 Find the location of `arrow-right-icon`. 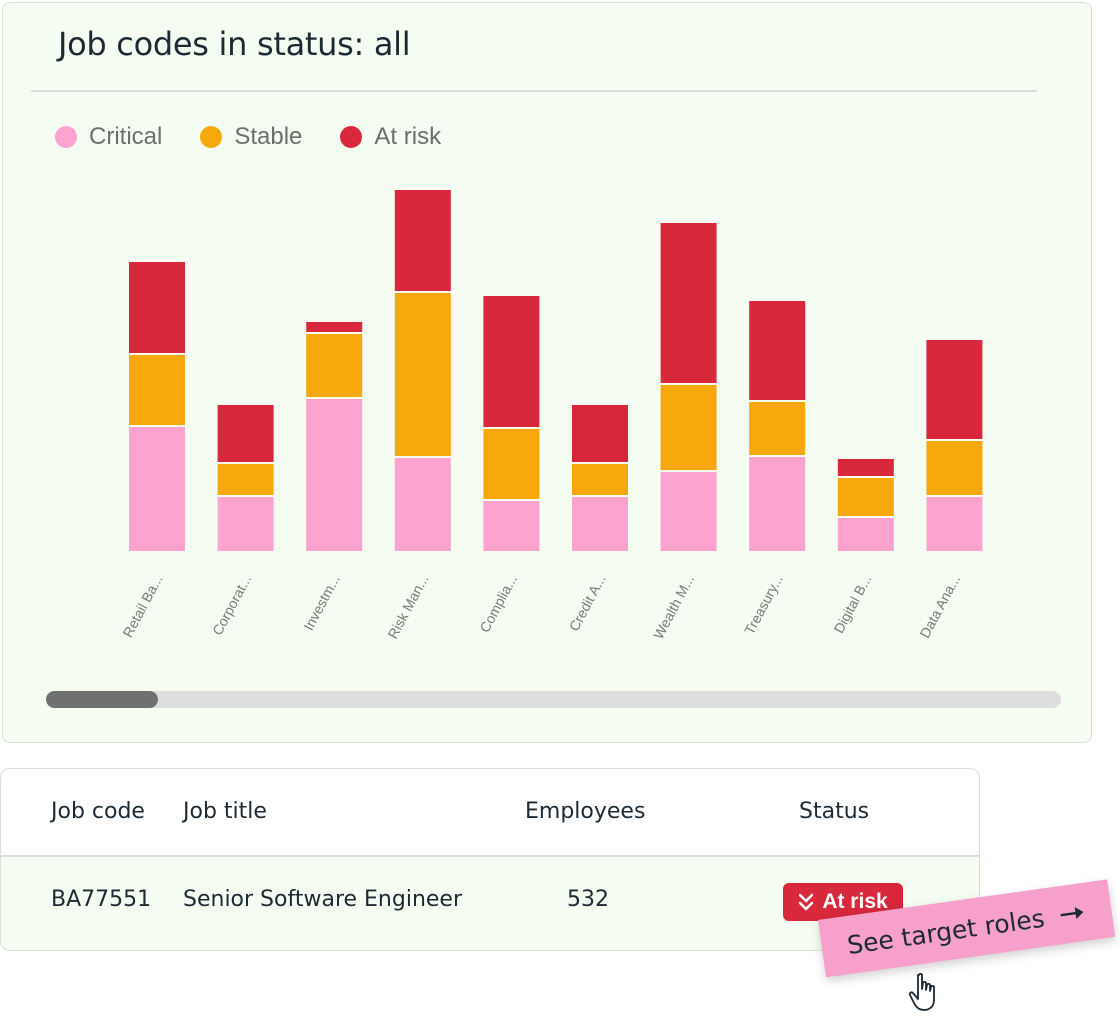

arrow-right-icon is located at coordinates (1072, 913).